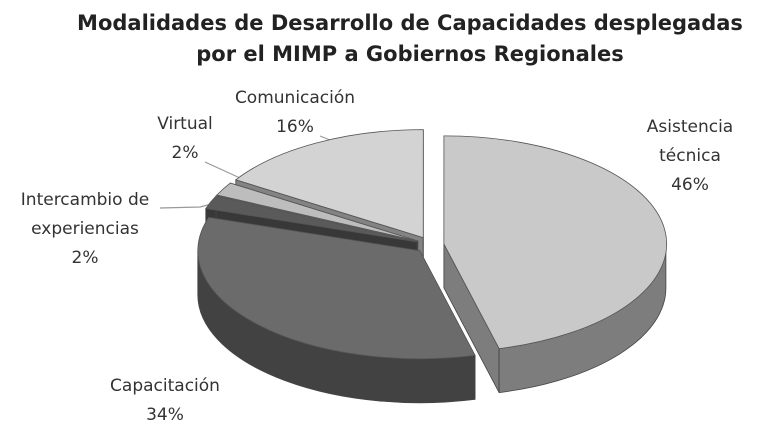  I want to click on percent: 16%, so click(295, 127).